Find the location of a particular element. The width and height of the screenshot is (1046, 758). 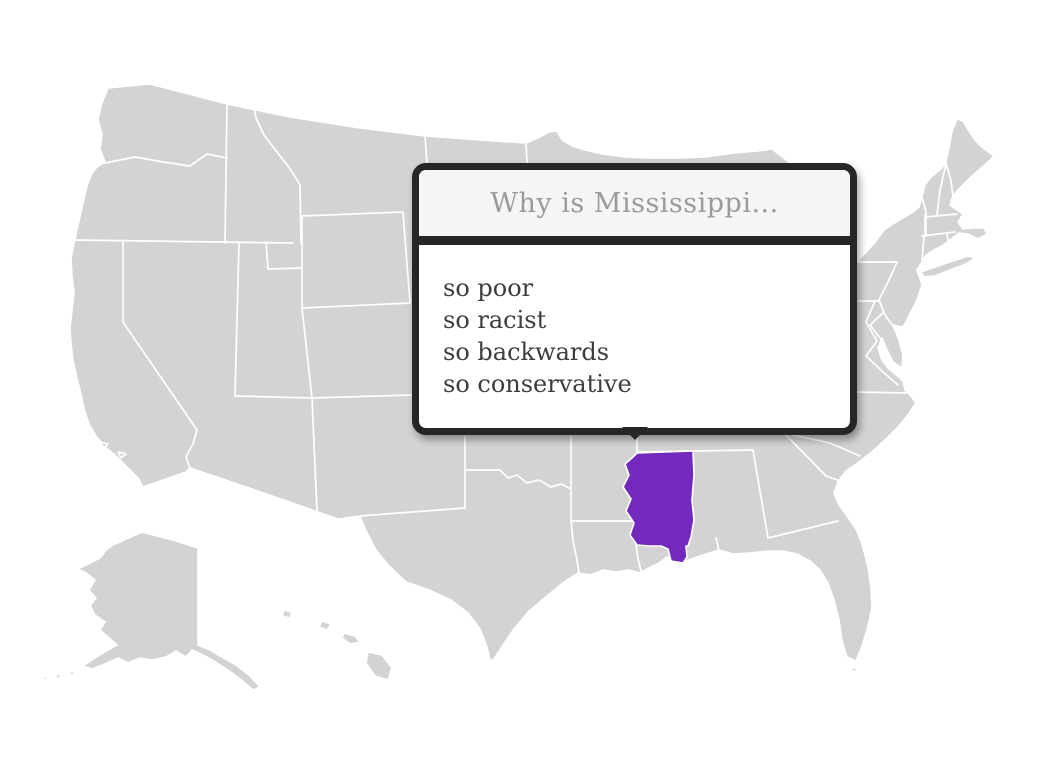

state-borders-southeast is located at coordinates (772, 471).